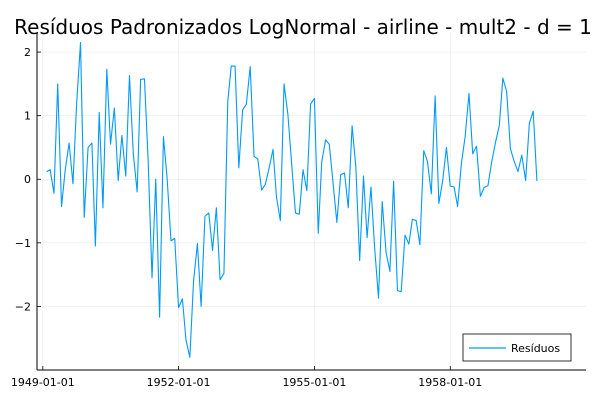  What do you see at coordinates (179, 382) in the screenshot?
I see `x-tick-label: 1952-01-01` at bounding box center [179, 382].